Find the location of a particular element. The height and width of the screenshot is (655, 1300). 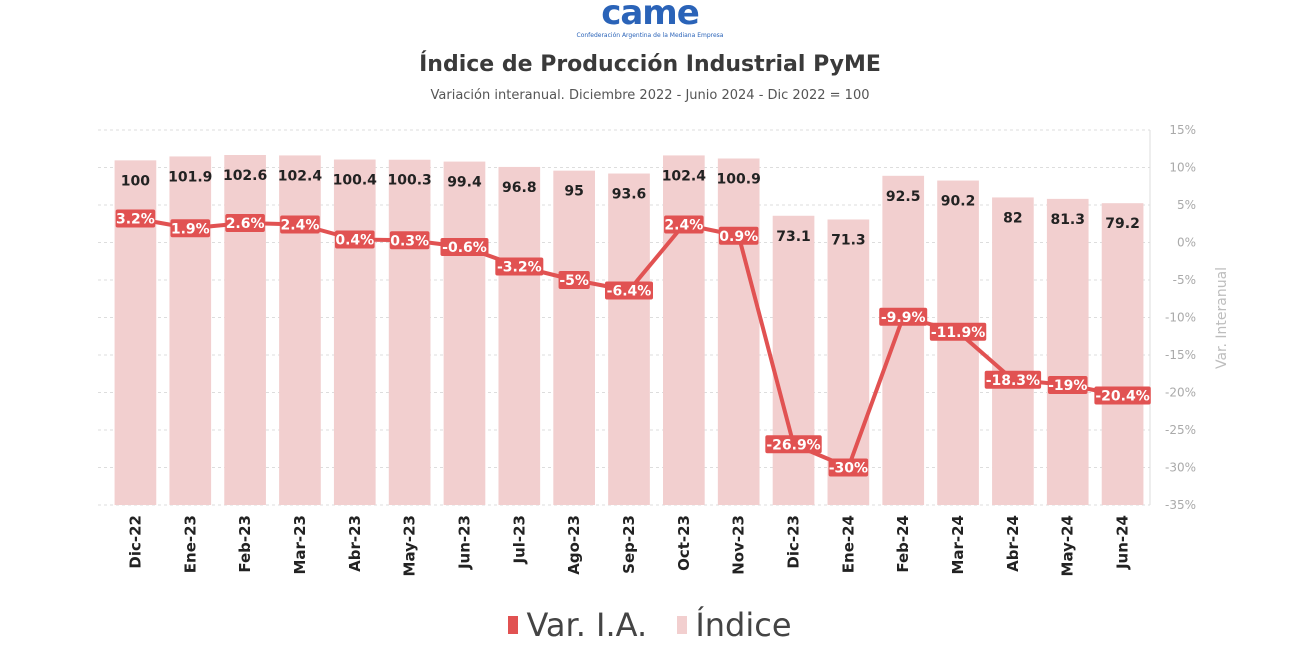

y2-tick-label: -35% is located at coordinates (1180, 505).